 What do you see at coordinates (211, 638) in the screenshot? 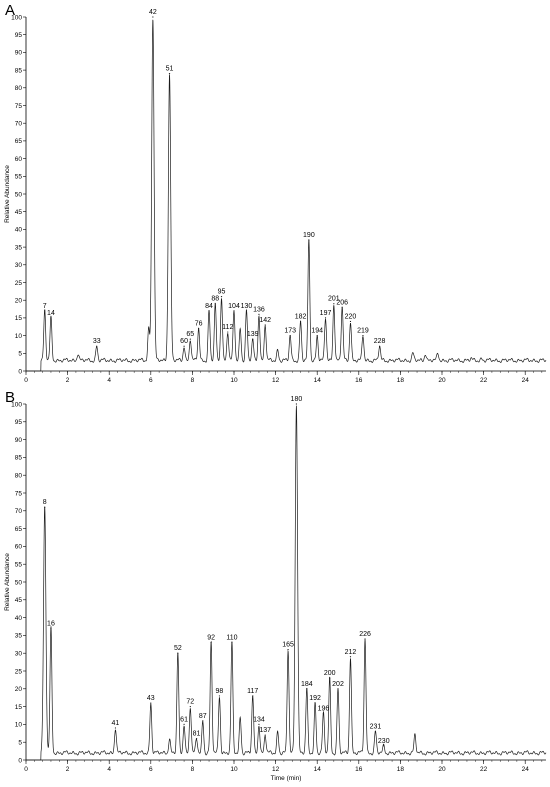
I see `peak-label: 92` at bounding box center [211, 638].